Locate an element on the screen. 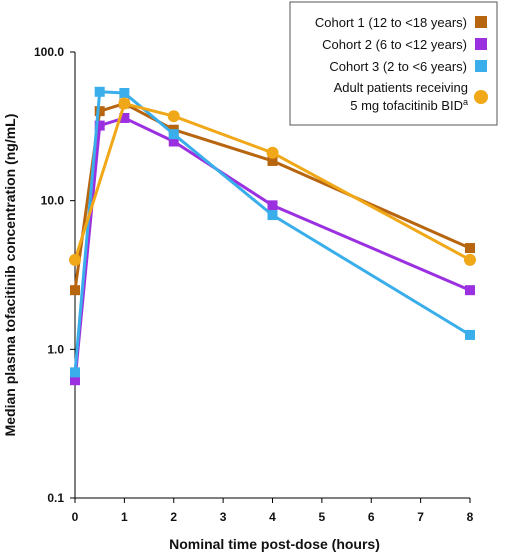 This screenshot has width=505, height=556. x-tick-label: 4 is located at coordinates (272, 517).